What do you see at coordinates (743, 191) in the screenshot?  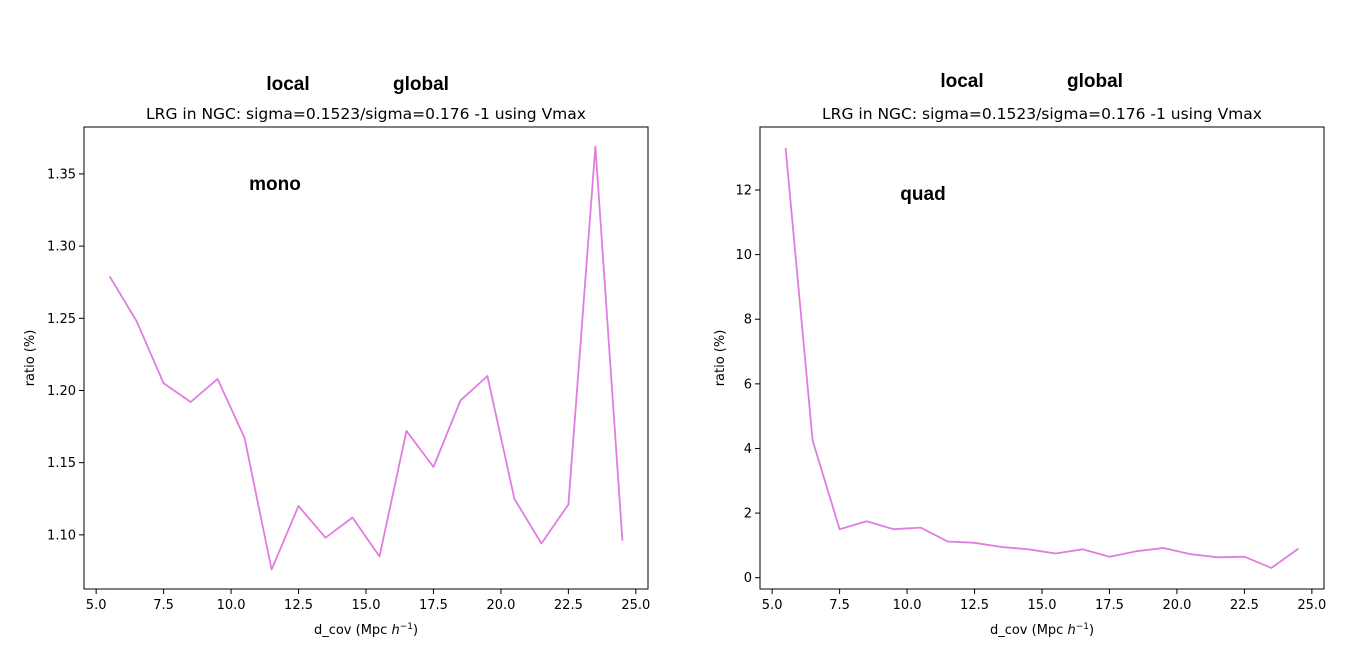 I see `y-tick-label: 12` at bounding box center [743, 191].